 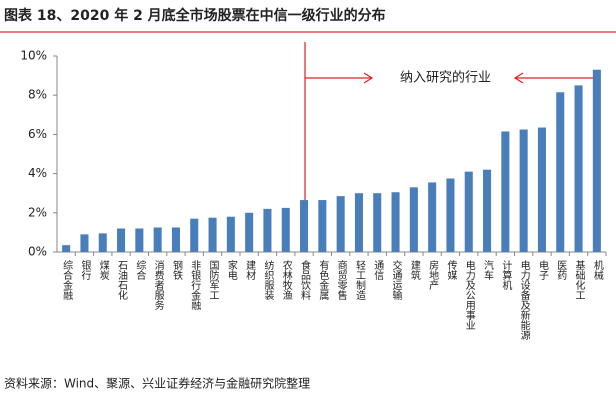 What do you see at coordinates (37, 95) in the screenshot?
I see `y-tick-label: 8%` at bounding box center [37, 95].